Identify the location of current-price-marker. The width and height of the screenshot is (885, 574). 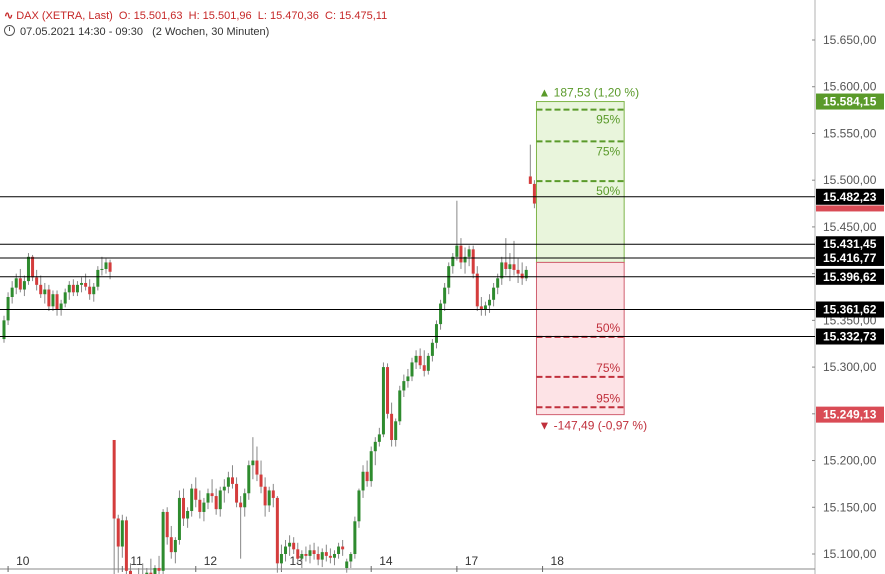
(850, 208).